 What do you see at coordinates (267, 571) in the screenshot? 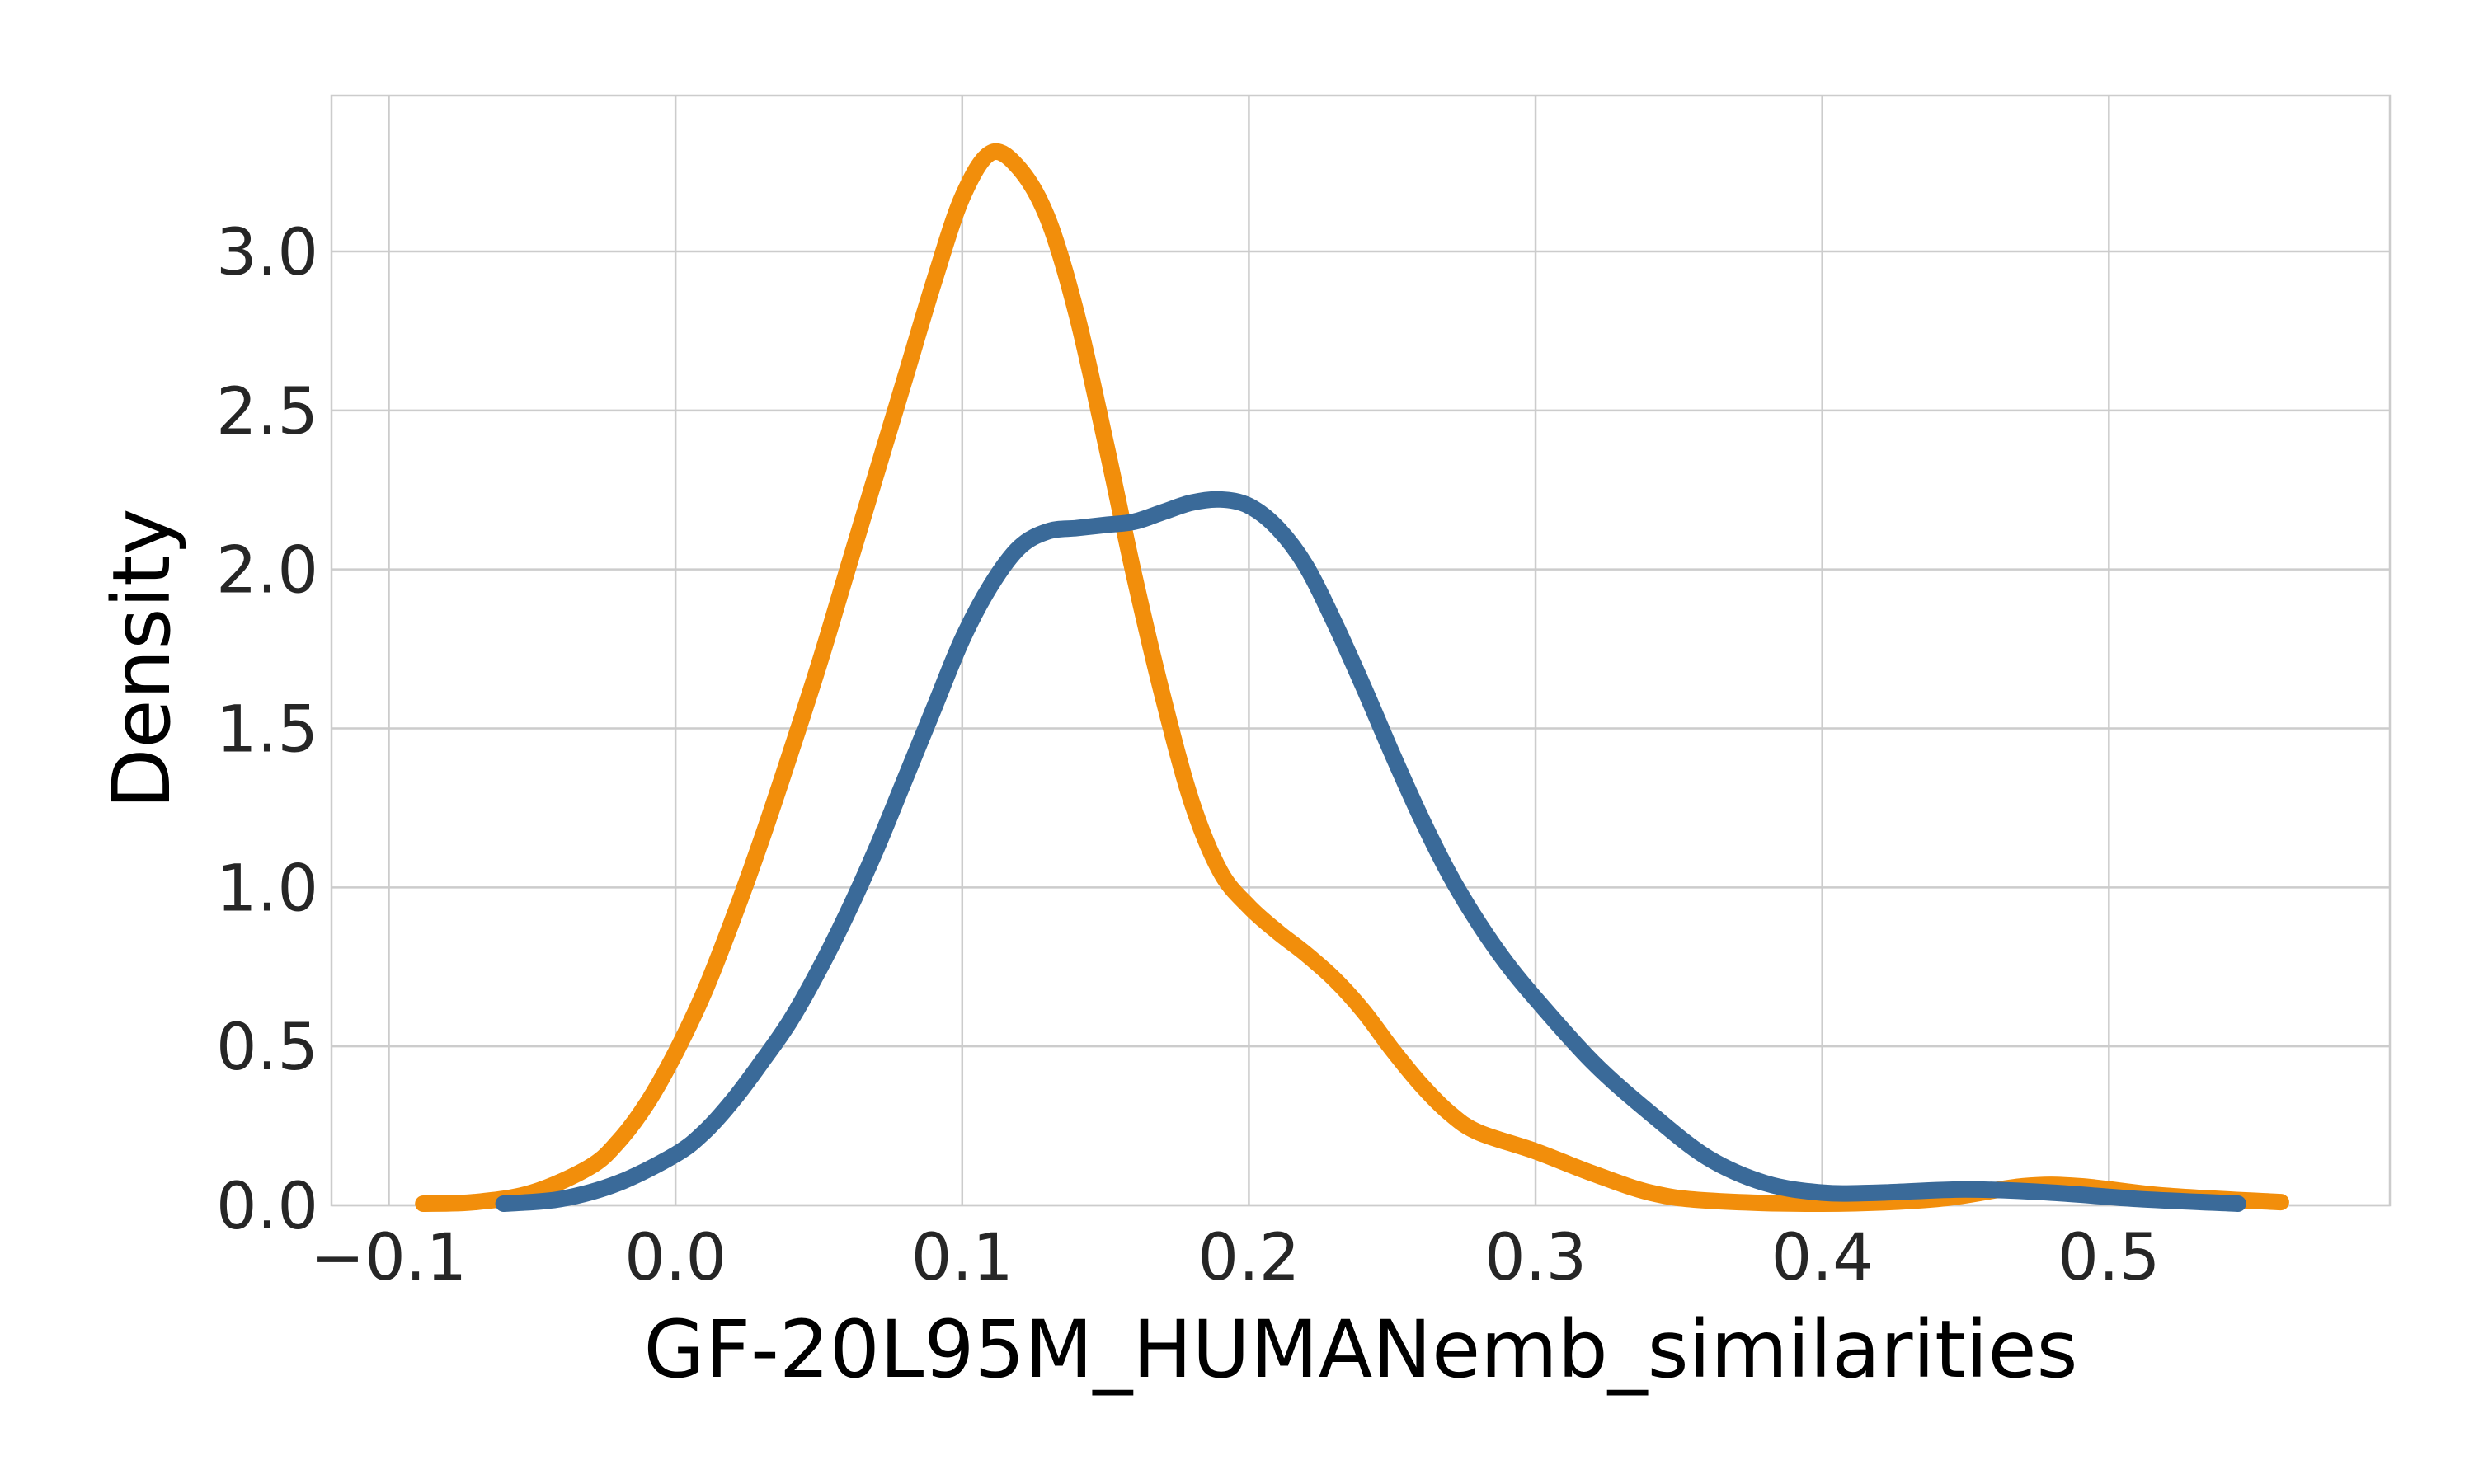
I see `y-tick-label: 2.0` at bounding box center [267, 571].